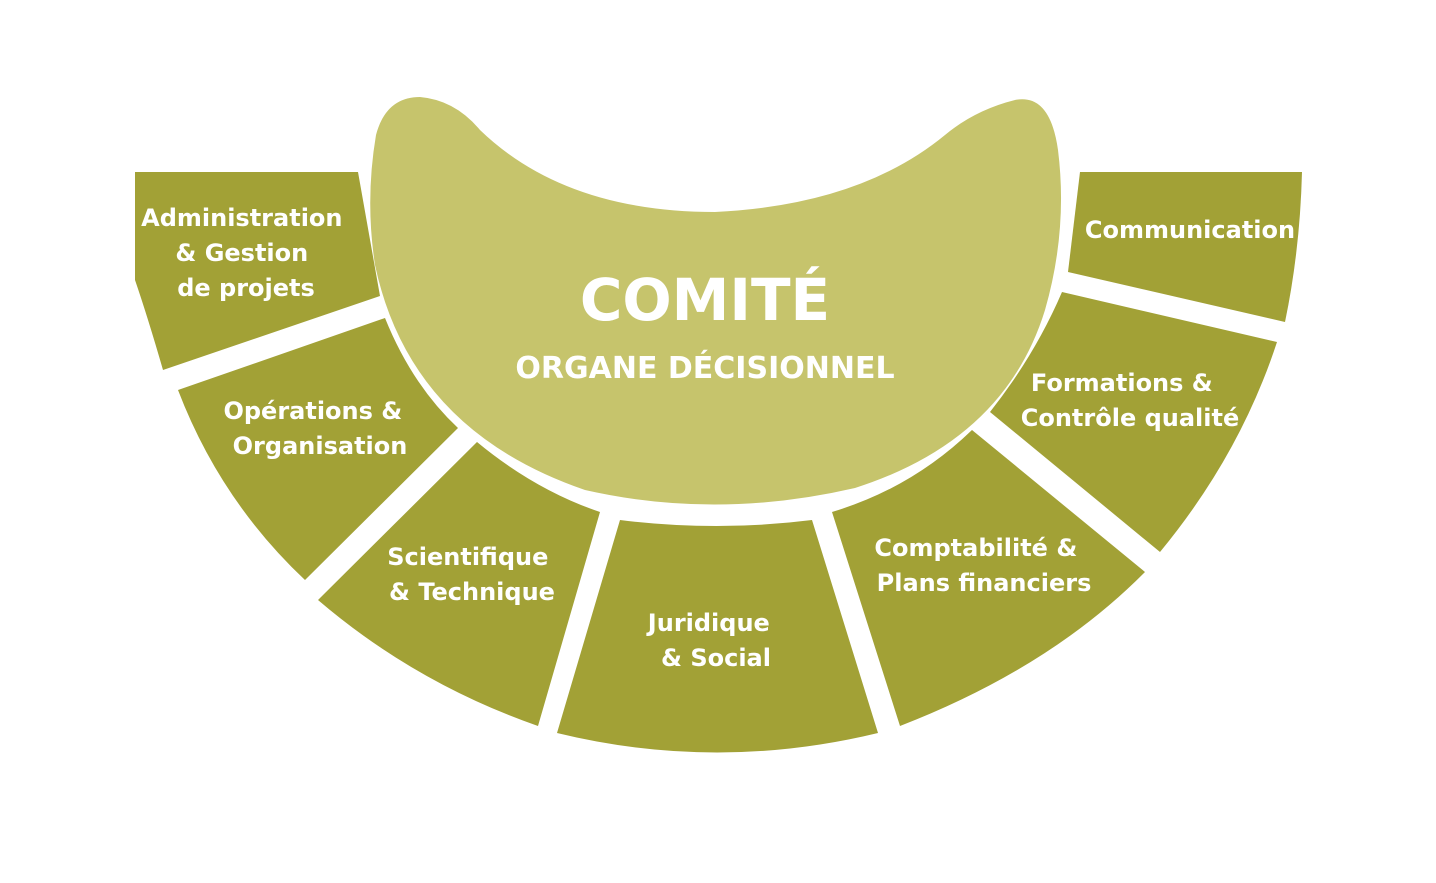 The width and height of the screenshot is (1436, 883). What do you see at coordinates (975, 548) in the screenshot?
I see `segment-comptabilite-line-1: Comptabilité &` at bounding box center [975, 548].